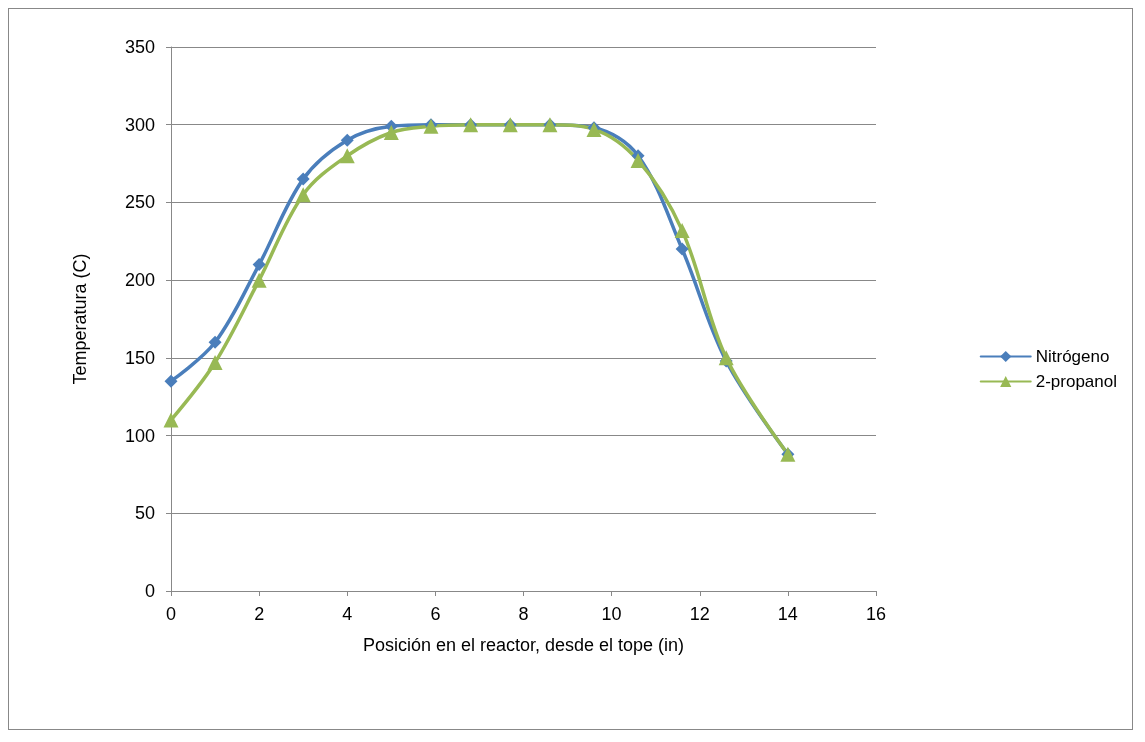 The height and width of the screenshot is (742, 1145). I want to click on x-tick-label: 6, so click(435, 614).